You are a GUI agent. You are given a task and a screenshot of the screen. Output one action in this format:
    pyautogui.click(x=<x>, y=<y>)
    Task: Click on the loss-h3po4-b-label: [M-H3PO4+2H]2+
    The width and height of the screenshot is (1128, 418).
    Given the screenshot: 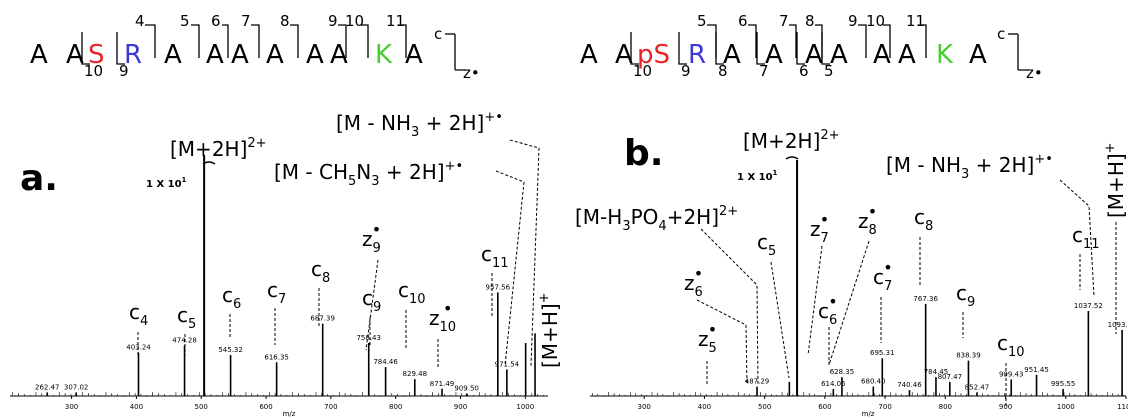 What is the action you would take?
    pyautogui.click(x=656, y=219)
    